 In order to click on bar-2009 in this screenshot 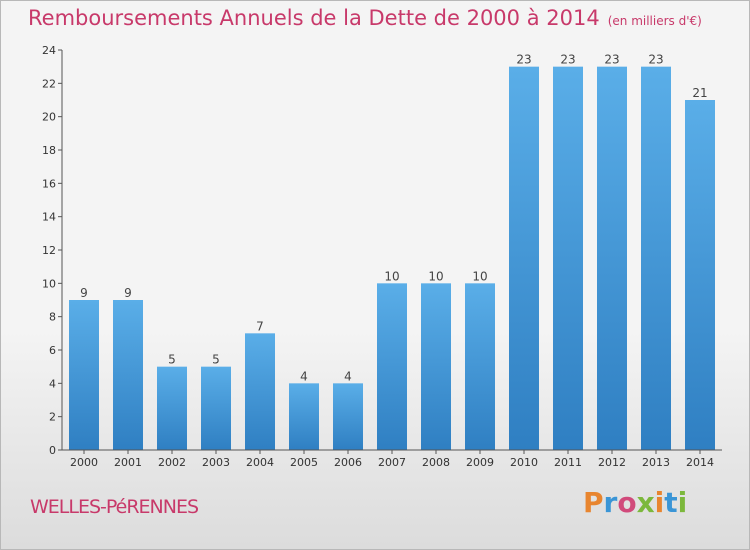, I will do `click(480, 366)`.